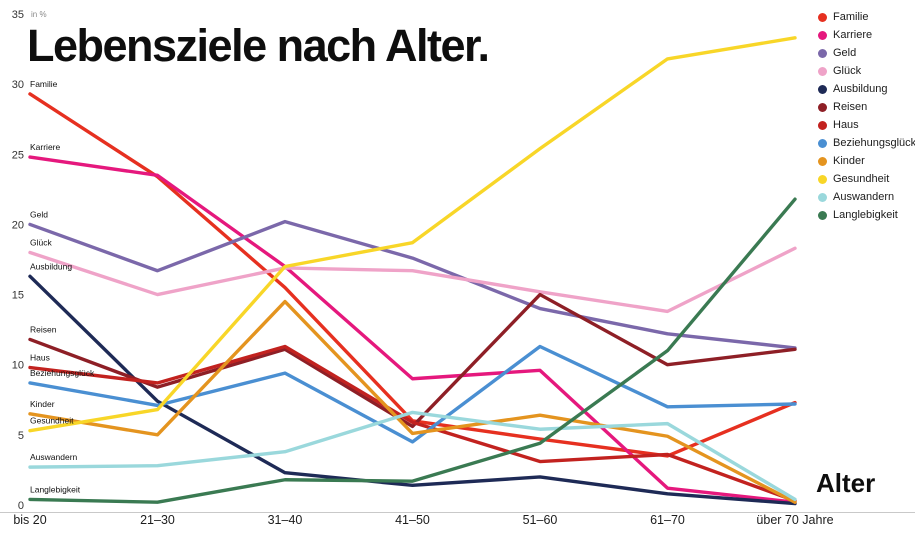 Image resolution: width=915 pixels, height=533 pixels. Describe the element at coordinates (847, 71) in the screenshot. I see `legend-label: Glück` at that location.